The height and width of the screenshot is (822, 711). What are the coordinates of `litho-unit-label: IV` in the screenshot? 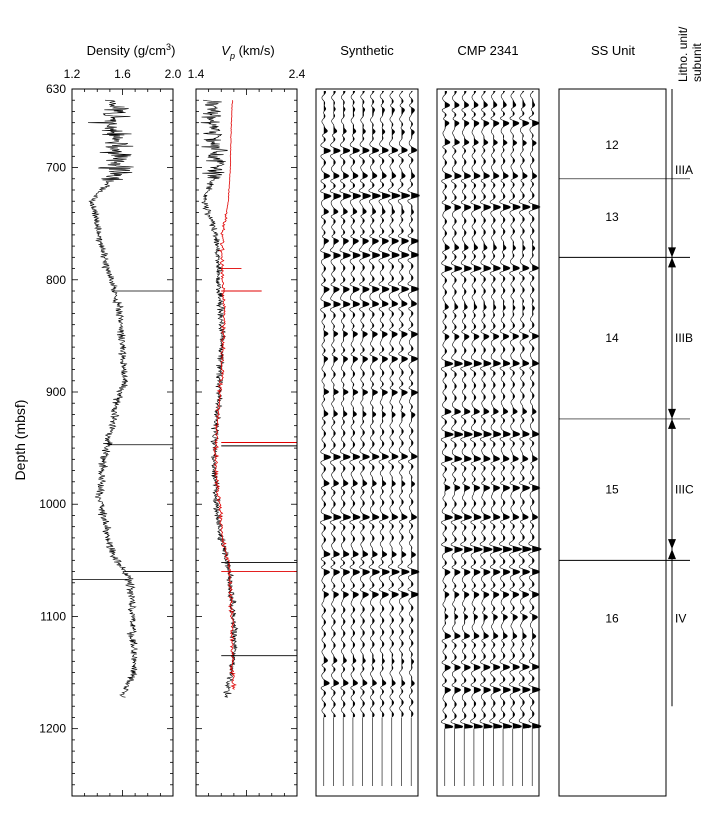 It's located at (680, 619).